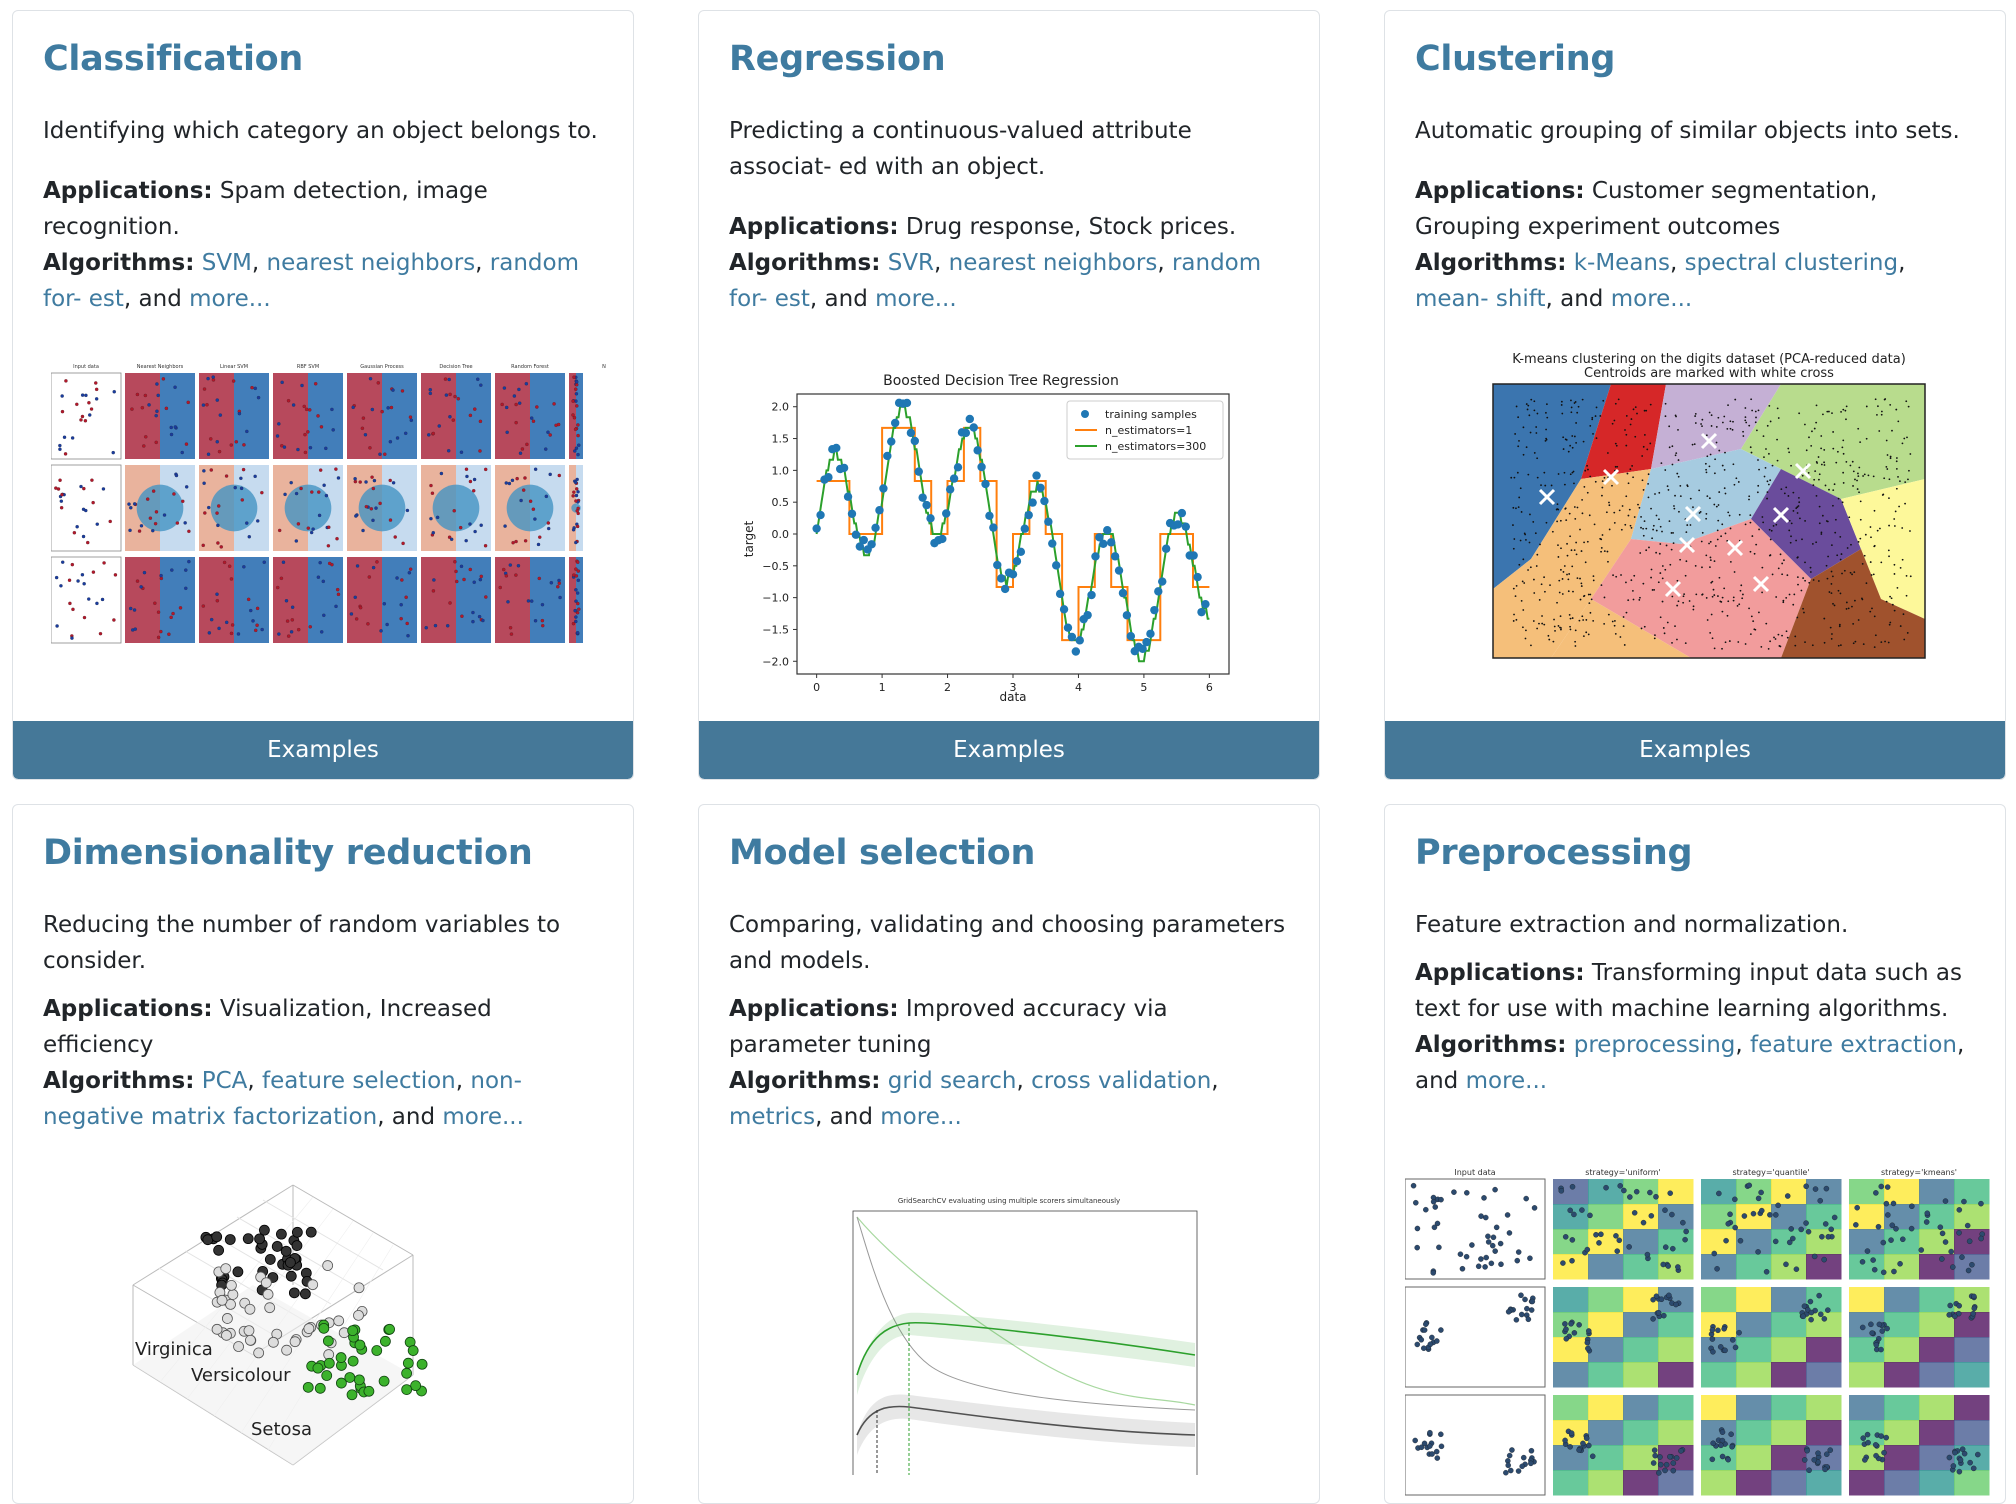  What do you see at coordinates (455, 367) in the screenshot?
I see `classifier-column-title: Decision Tree` at bounding box center [455, 367].